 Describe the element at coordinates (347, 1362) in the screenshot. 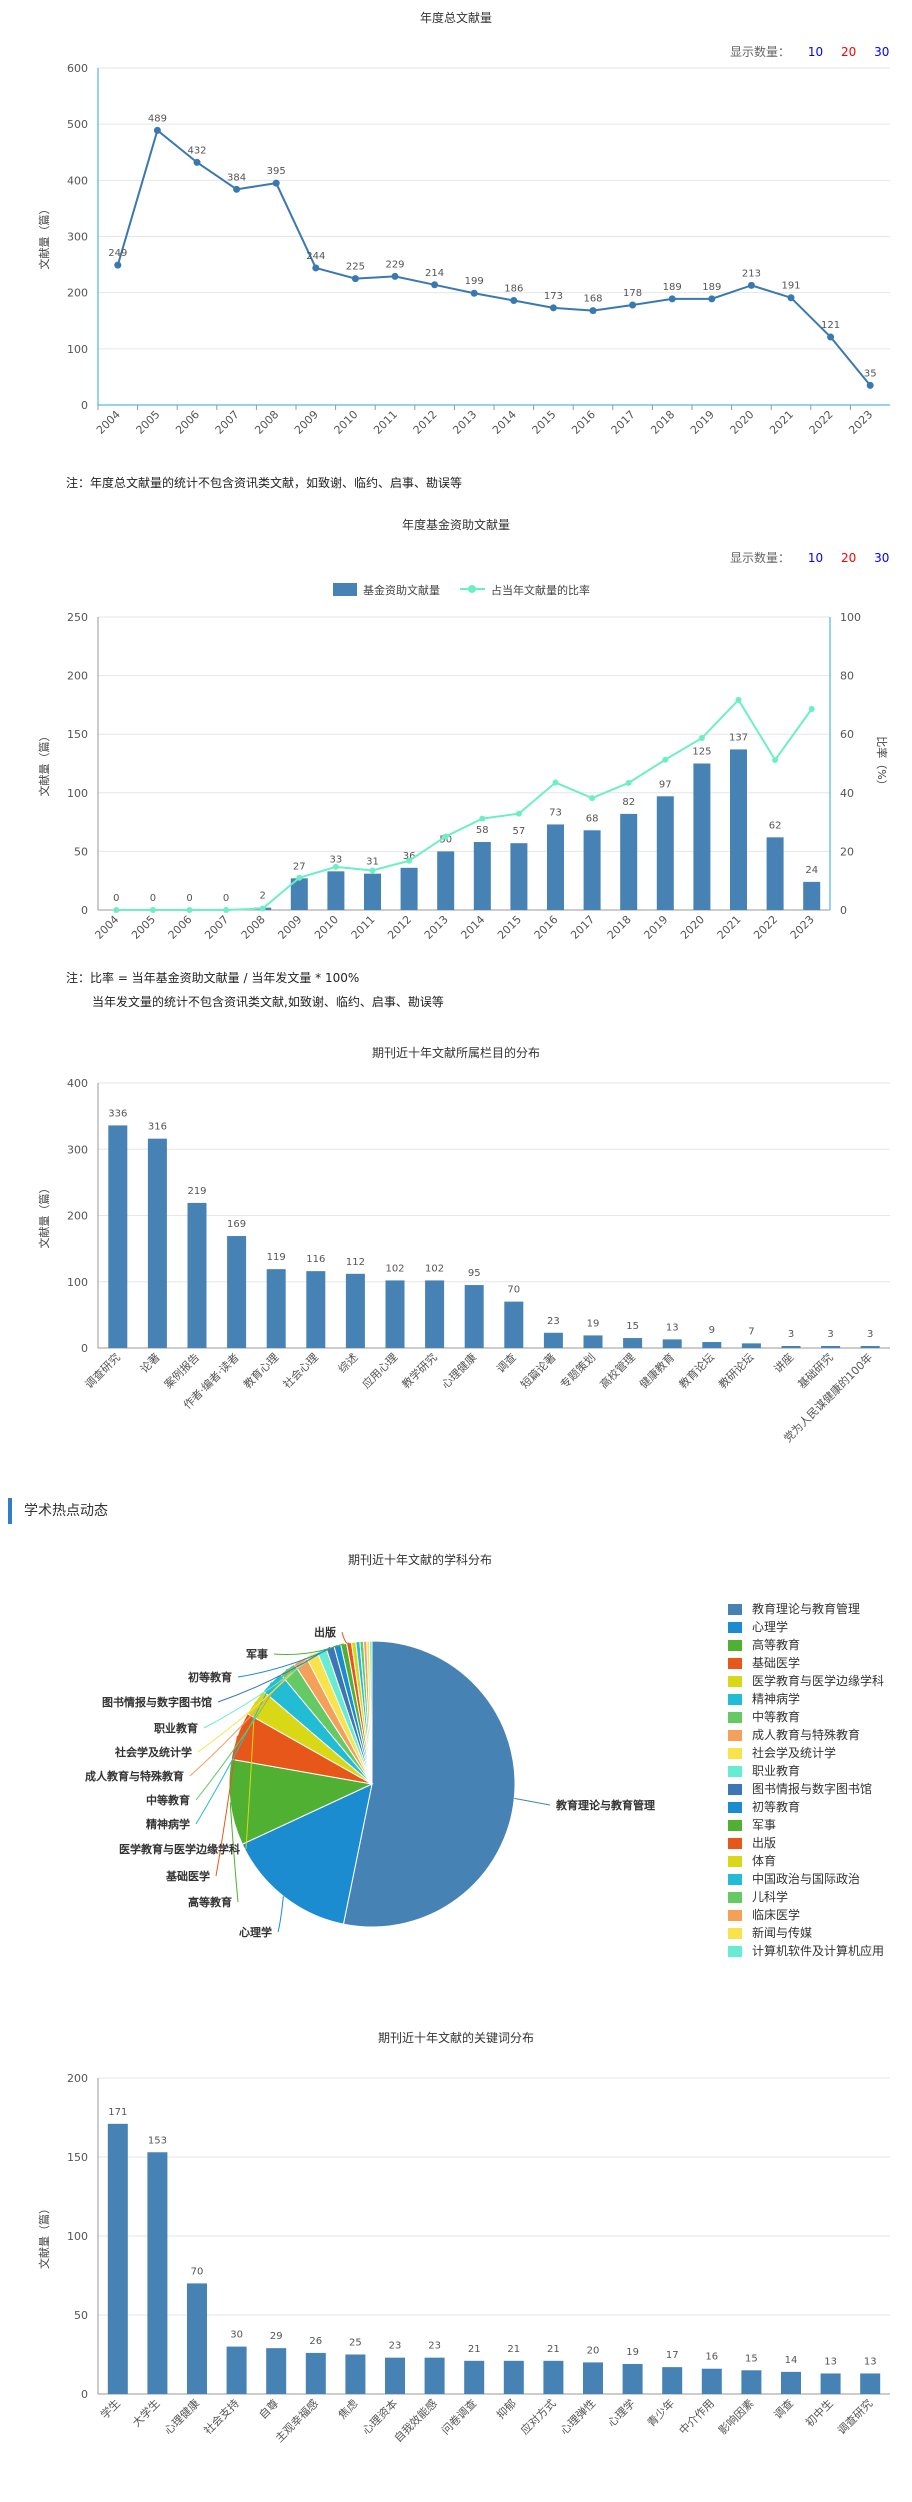

I see `x-tick-label: 综述` at that location.